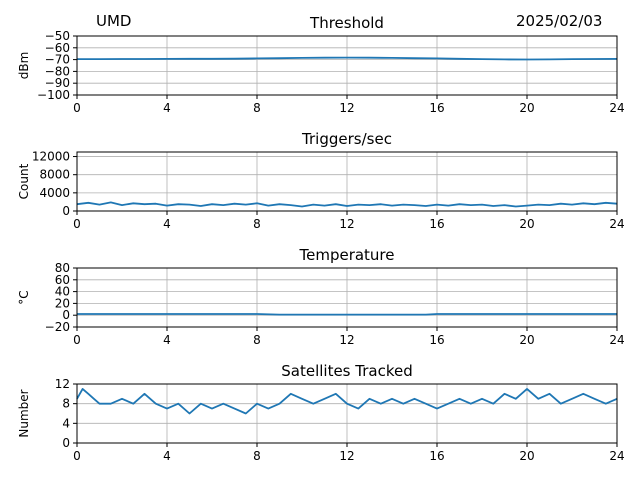 This screenshot has width=640, height=480. I want to click on y-tick-label: −100, so click(53, 95).